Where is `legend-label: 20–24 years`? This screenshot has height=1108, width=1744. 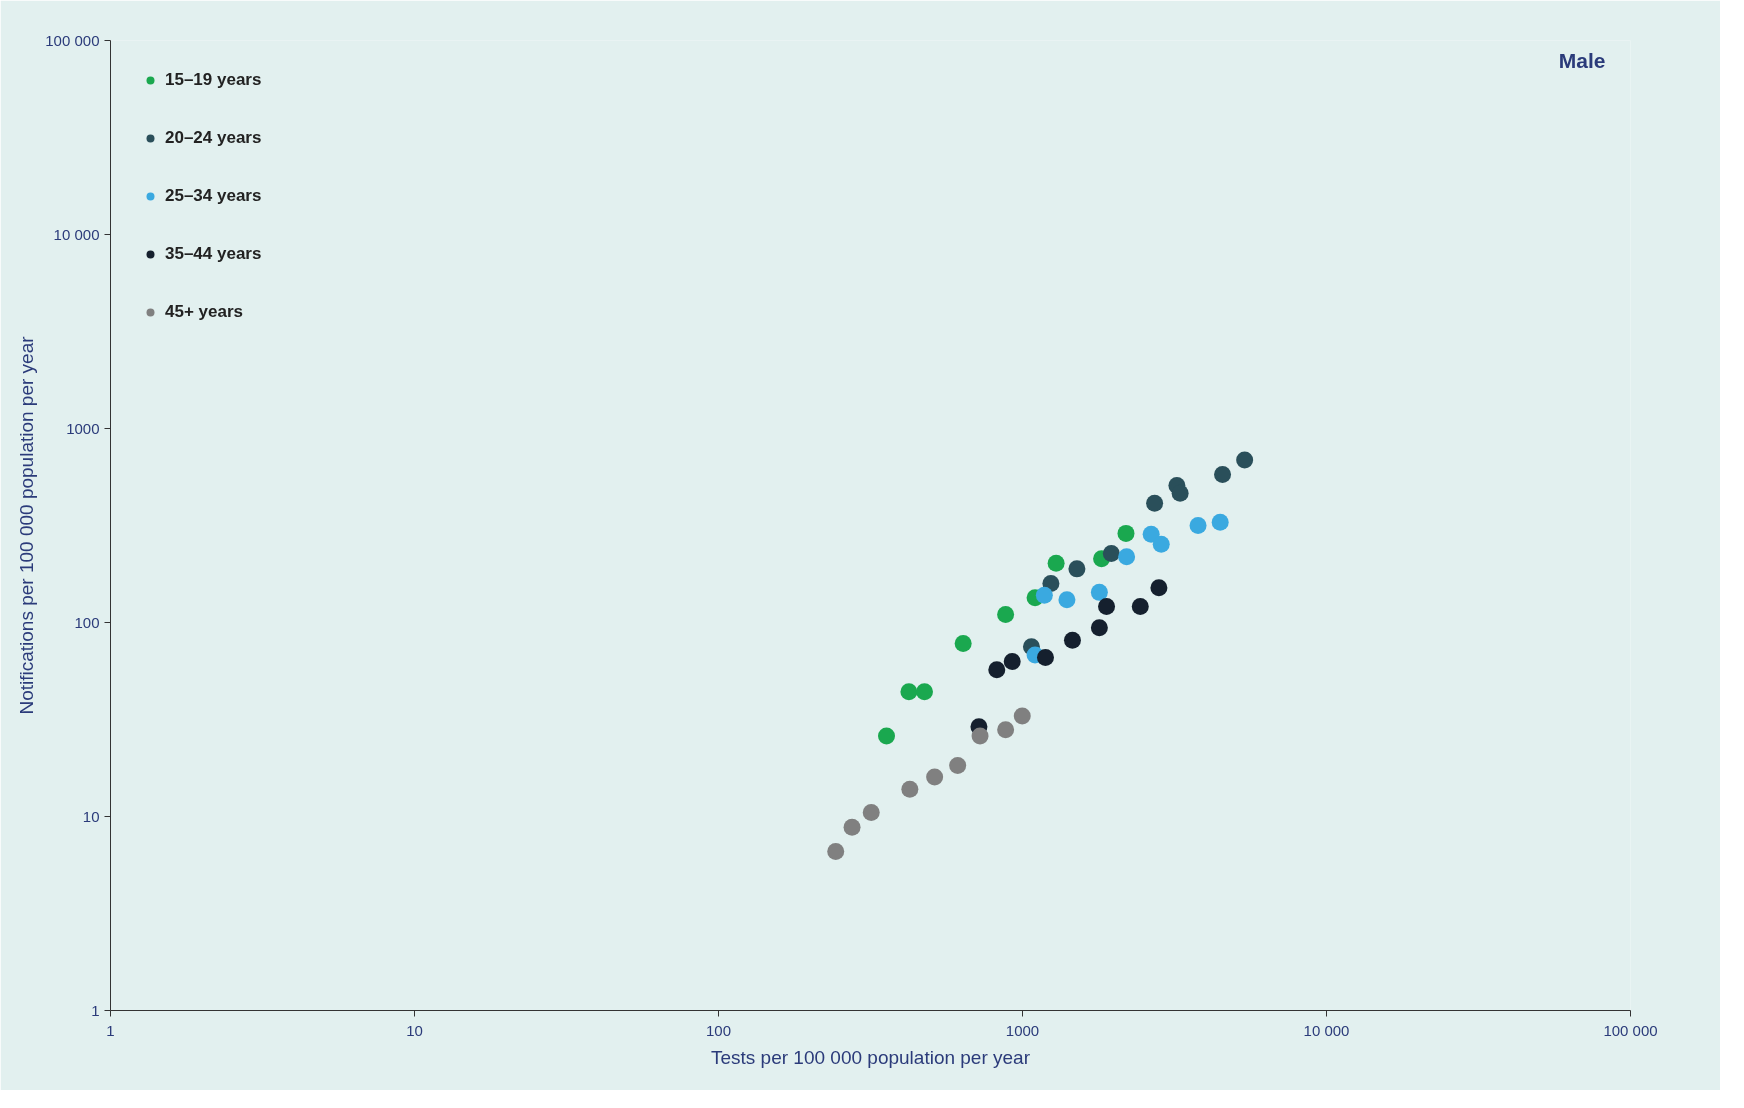 legend-label: 20–24 years is located at coordinates (213, 138).